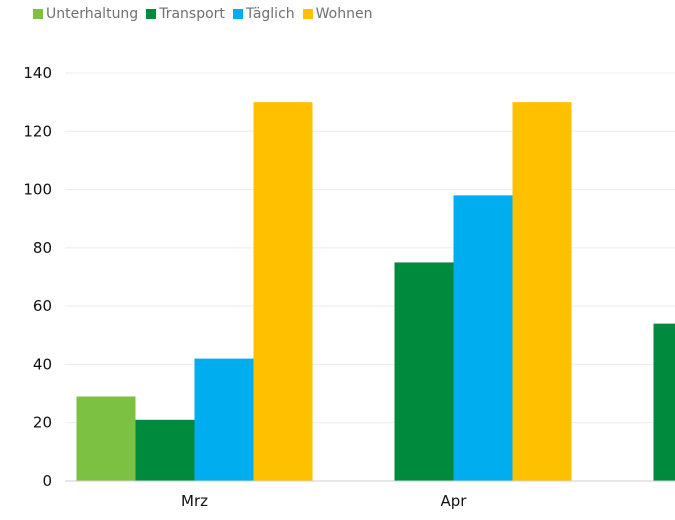  What do you see at coordinates (37, 73) in the screenshot?
I see `y-tick-label: 140` at bounding box center [37, 73].